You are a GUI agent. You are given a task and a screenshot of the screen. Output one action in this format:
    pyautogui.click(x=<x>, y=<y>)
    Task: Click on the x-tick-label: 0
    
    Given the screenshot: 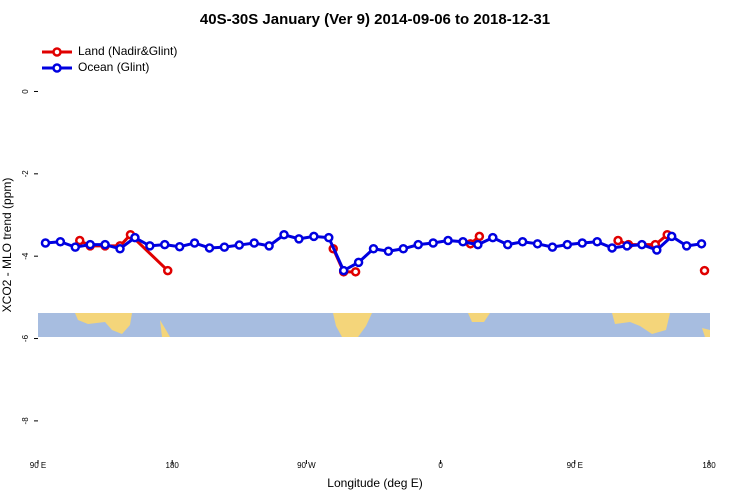 What is the action you would take?
    pyautogui.click(x=440, y=465)
    